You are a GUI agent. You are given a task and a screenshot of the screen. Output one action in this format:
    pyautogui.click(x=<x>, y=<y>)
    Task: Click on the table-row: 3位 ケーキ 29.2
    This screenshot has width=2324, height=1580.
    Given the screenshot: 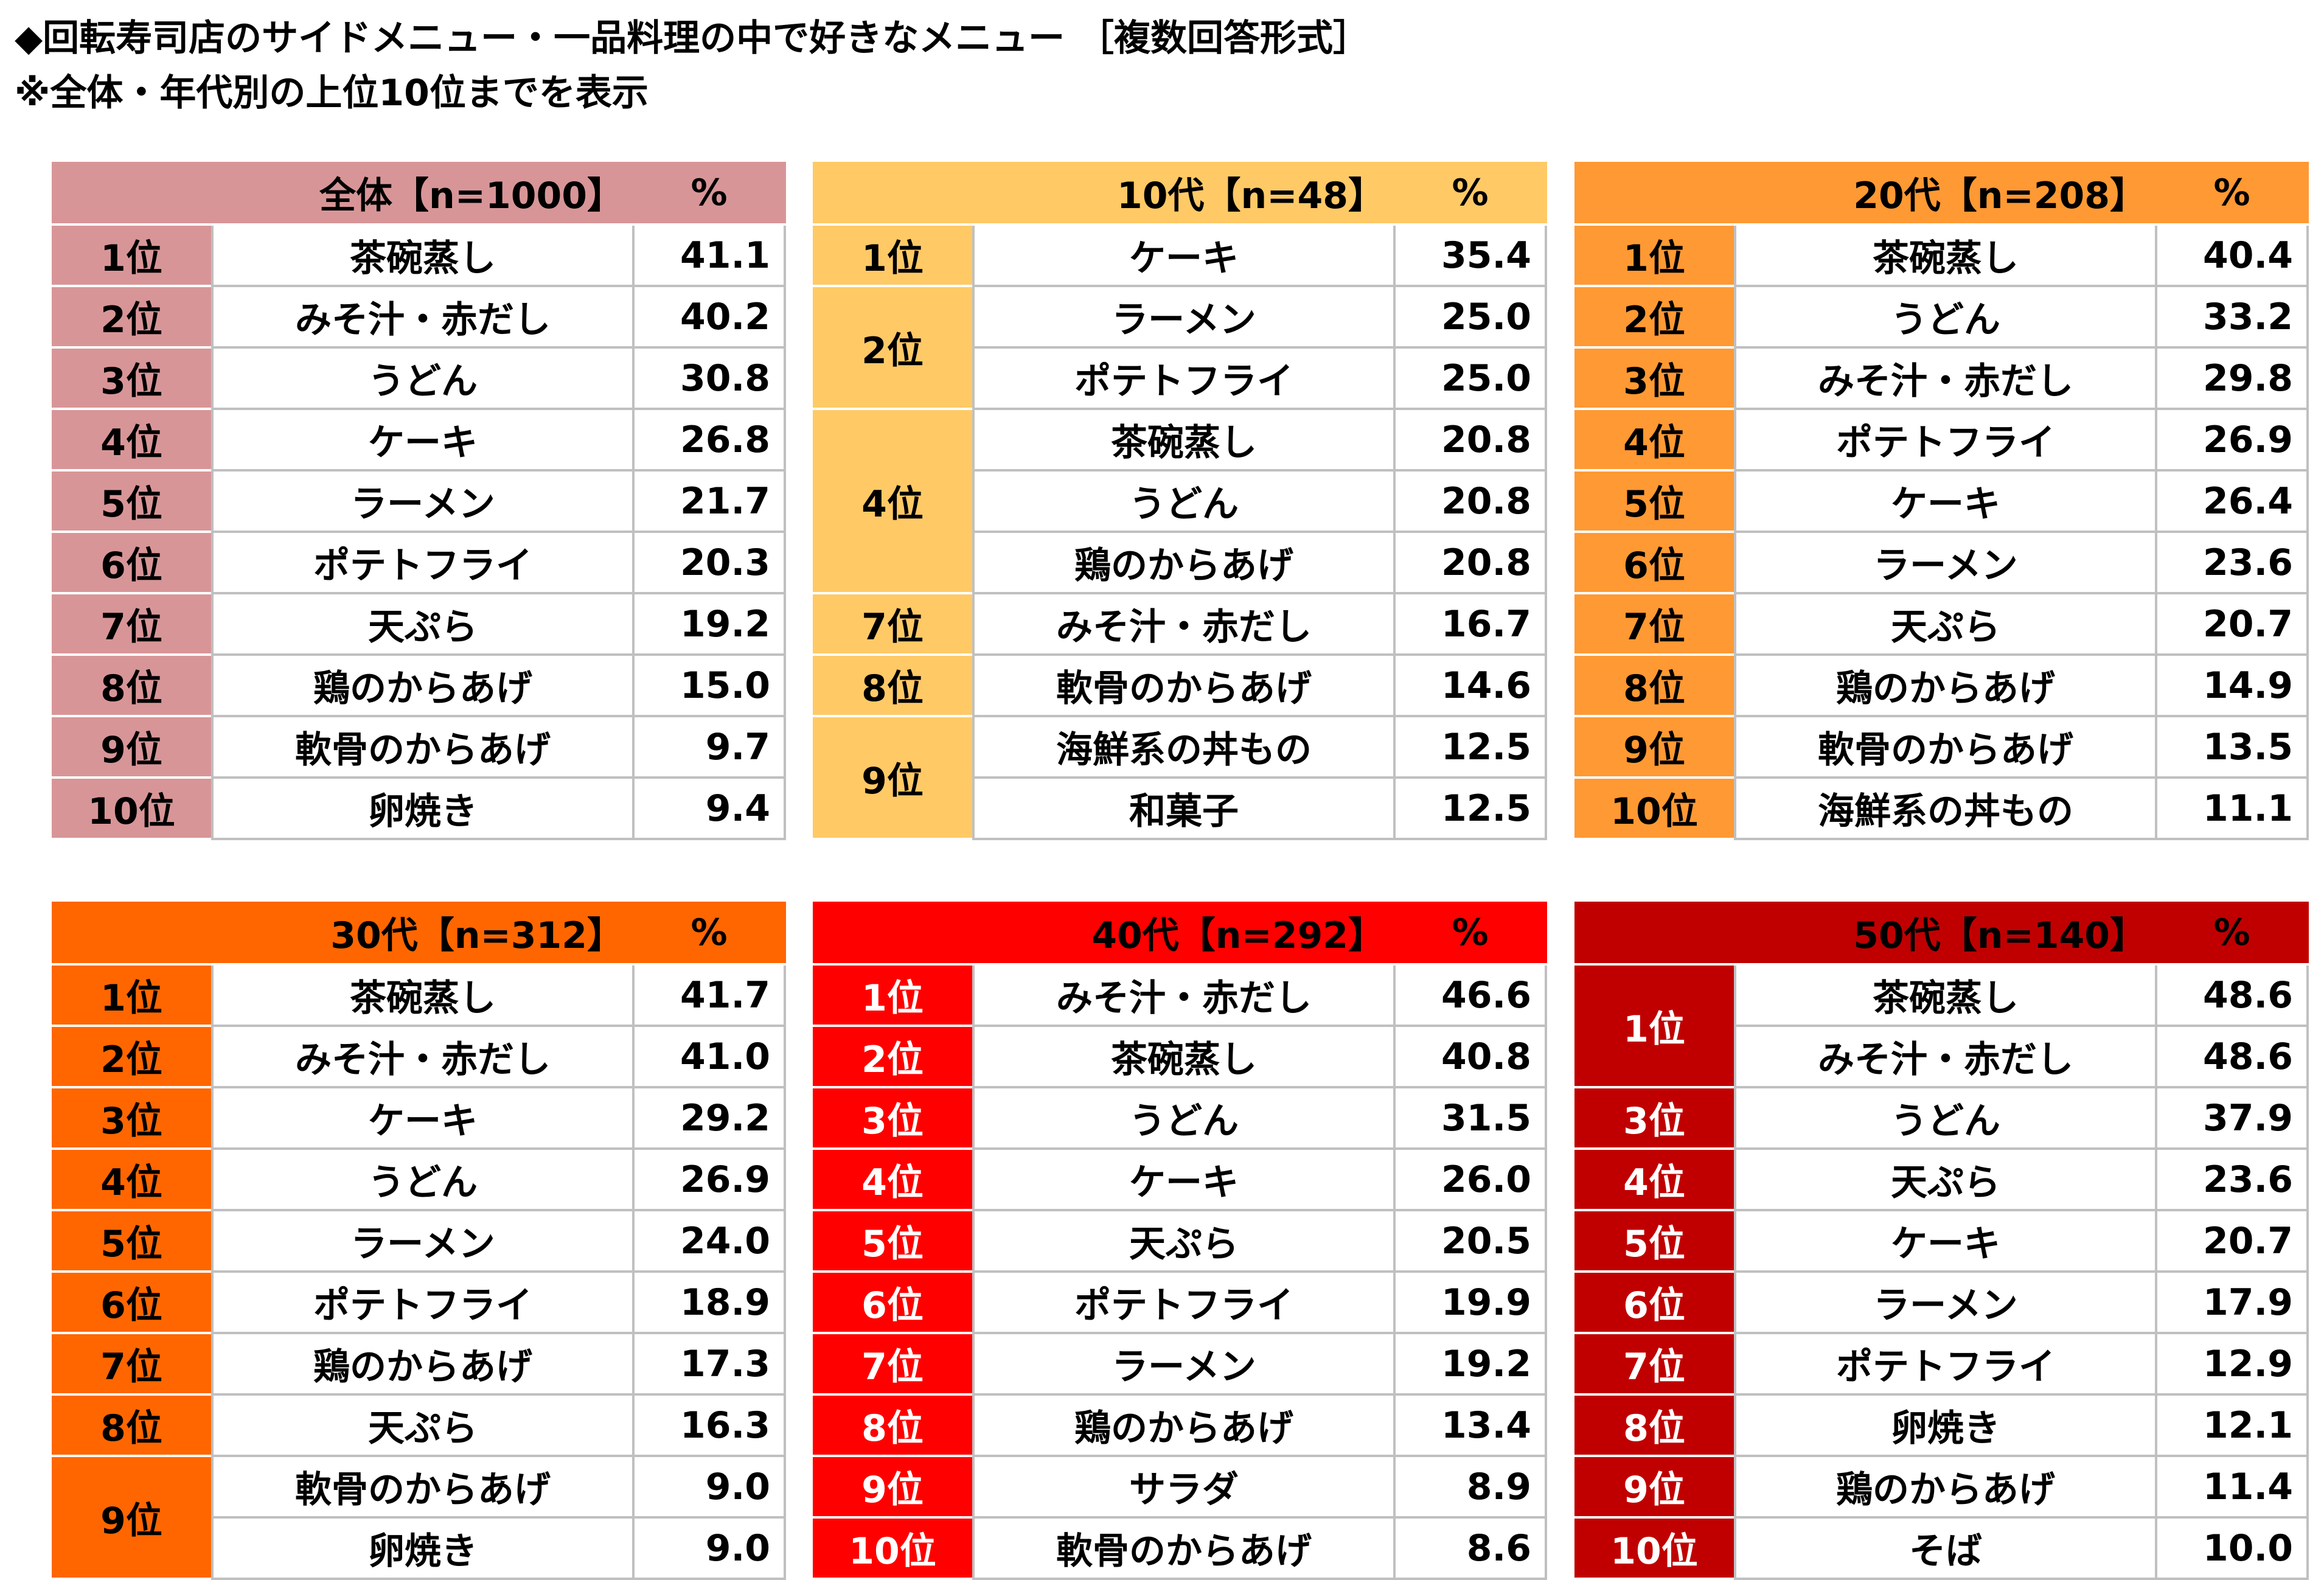 What is the action you would take?
    pyautogui.click(x=419, y=1119)
    